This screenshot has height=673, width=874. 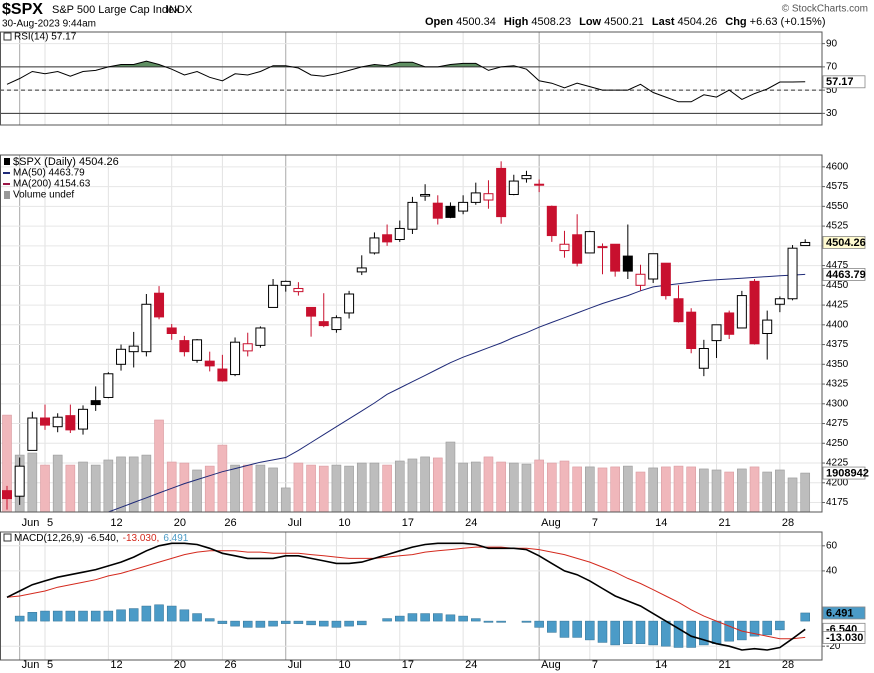 What do you see at coordinates (295, 523) in the screenshot?
I see `x-tick-label: Jul` at bounding box center [295, 523].